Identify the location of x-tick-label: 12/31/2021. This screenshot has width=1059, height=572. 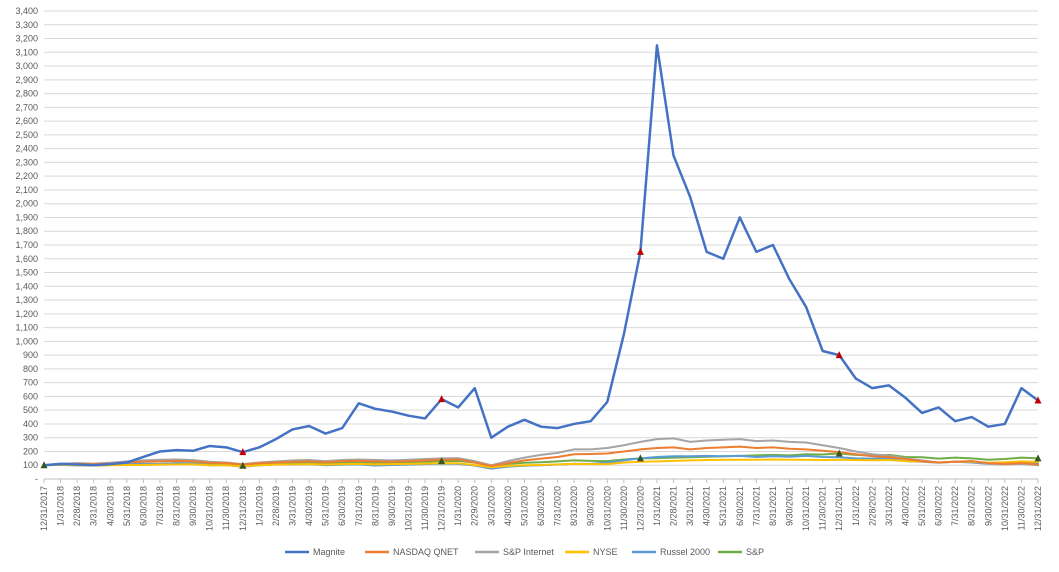
(839, 508).